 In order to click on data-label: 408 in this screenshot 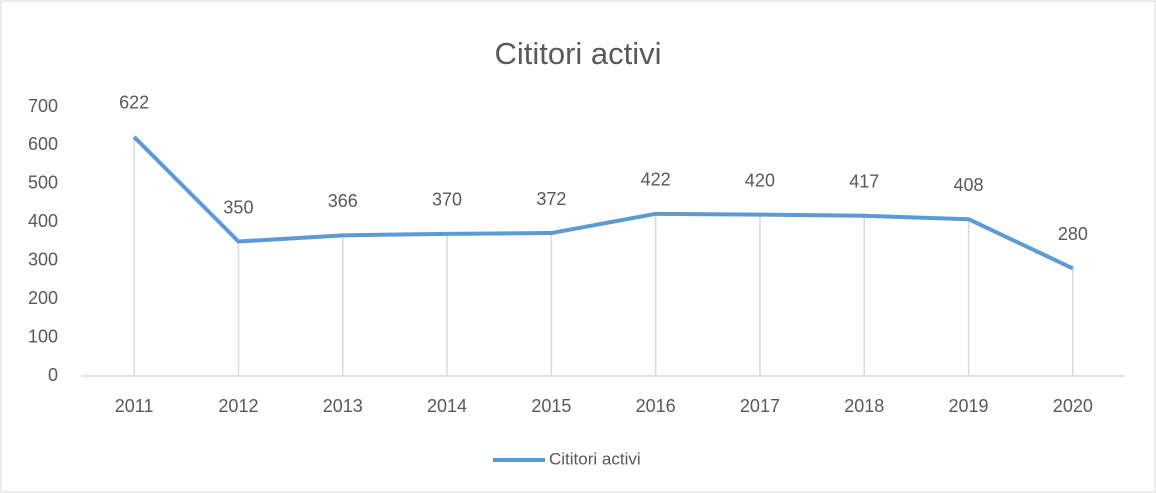, I will do `click(969, 185)`.